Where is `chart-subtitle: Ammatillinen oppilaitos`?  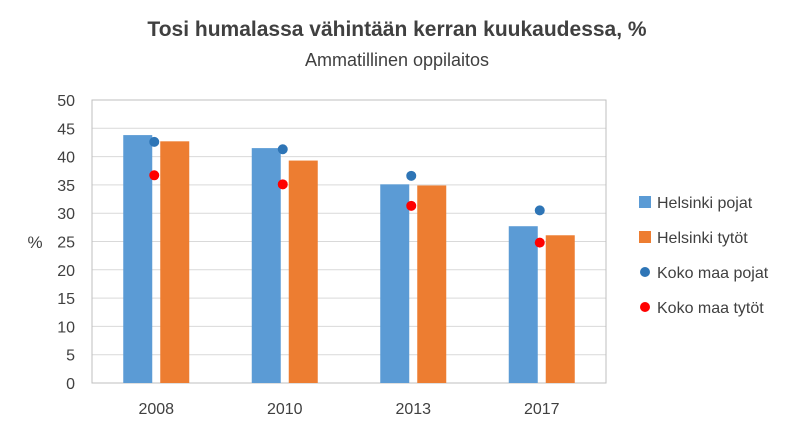
chart-subtitle: Ammatillinen oppilaitos is located at coordinates (397, 60).